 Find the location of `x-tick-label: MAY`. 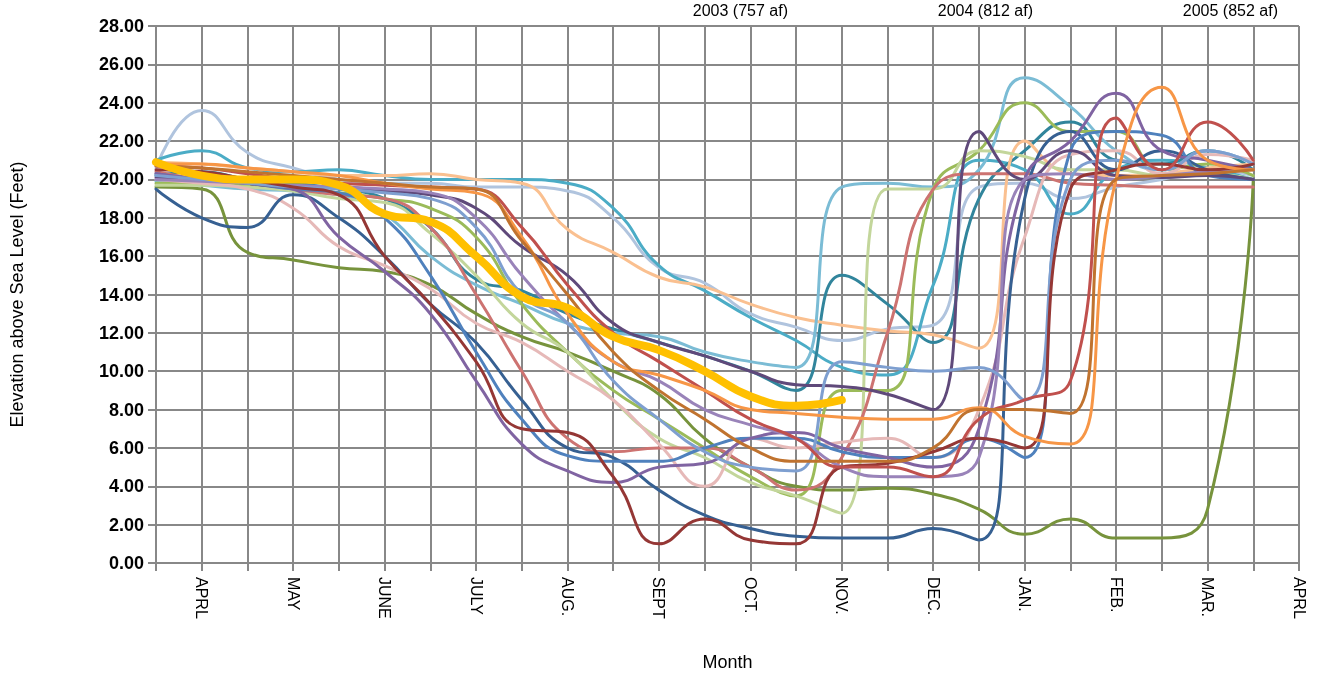

x-tick-label: MAY is located at coordinates (293, 594).